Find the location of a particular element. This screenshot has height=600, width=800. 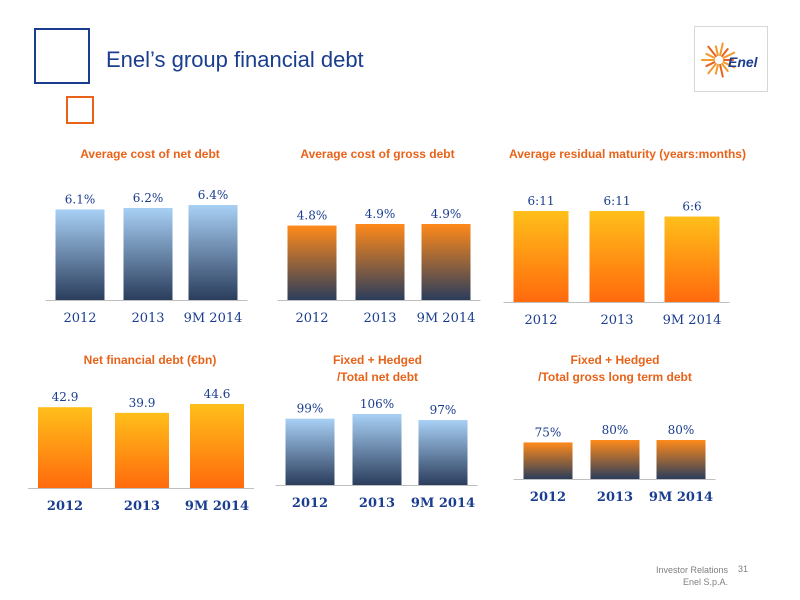

data-label: 6.1% is located at coordinates (80, 199).